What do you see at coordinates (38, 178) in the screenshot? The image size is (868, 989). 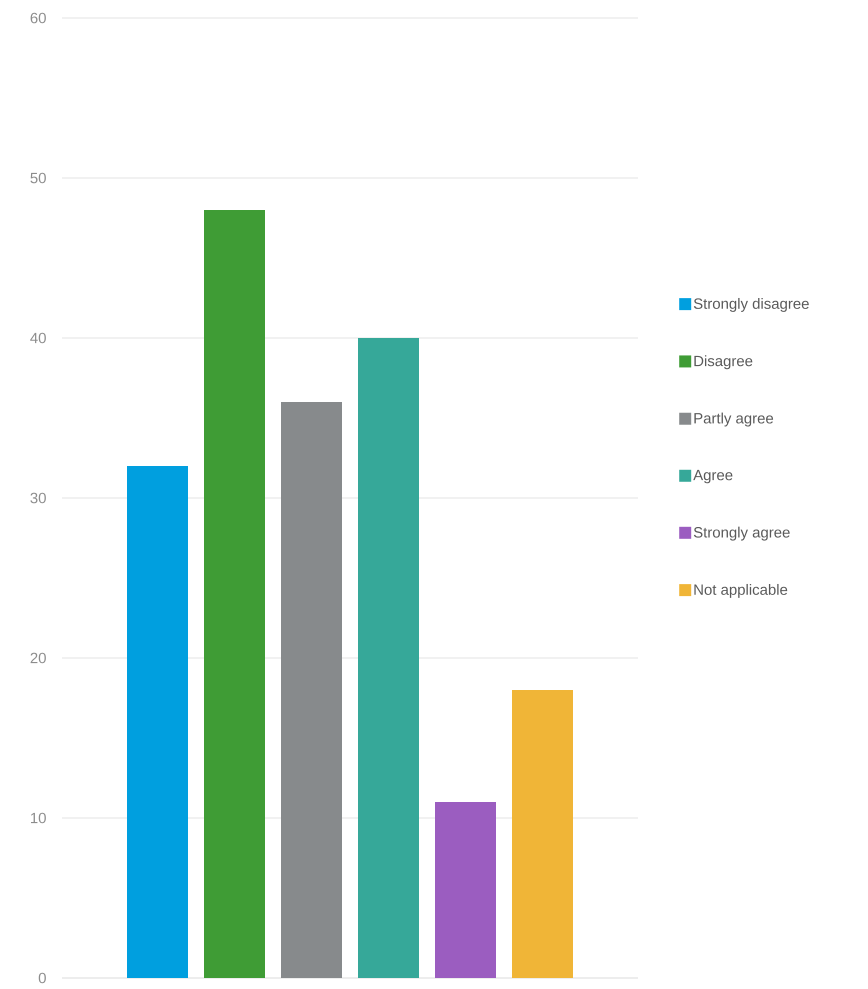 I see `y-tick-label: 50` at bounding box center [38, 178].